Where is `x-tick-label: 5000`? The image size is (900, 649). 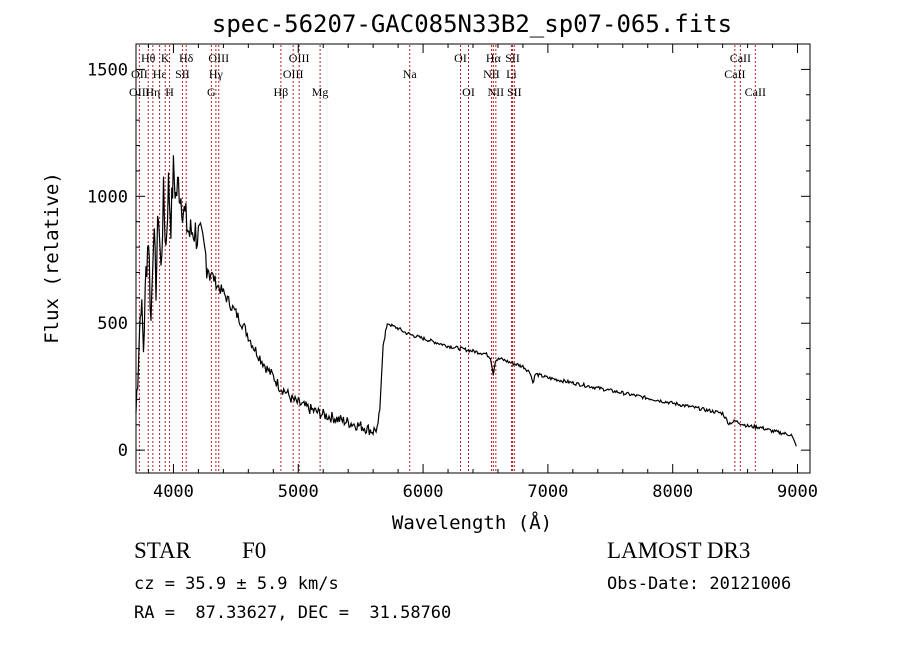
x-tick-label: 5000 is located at coordinates (298, 492).